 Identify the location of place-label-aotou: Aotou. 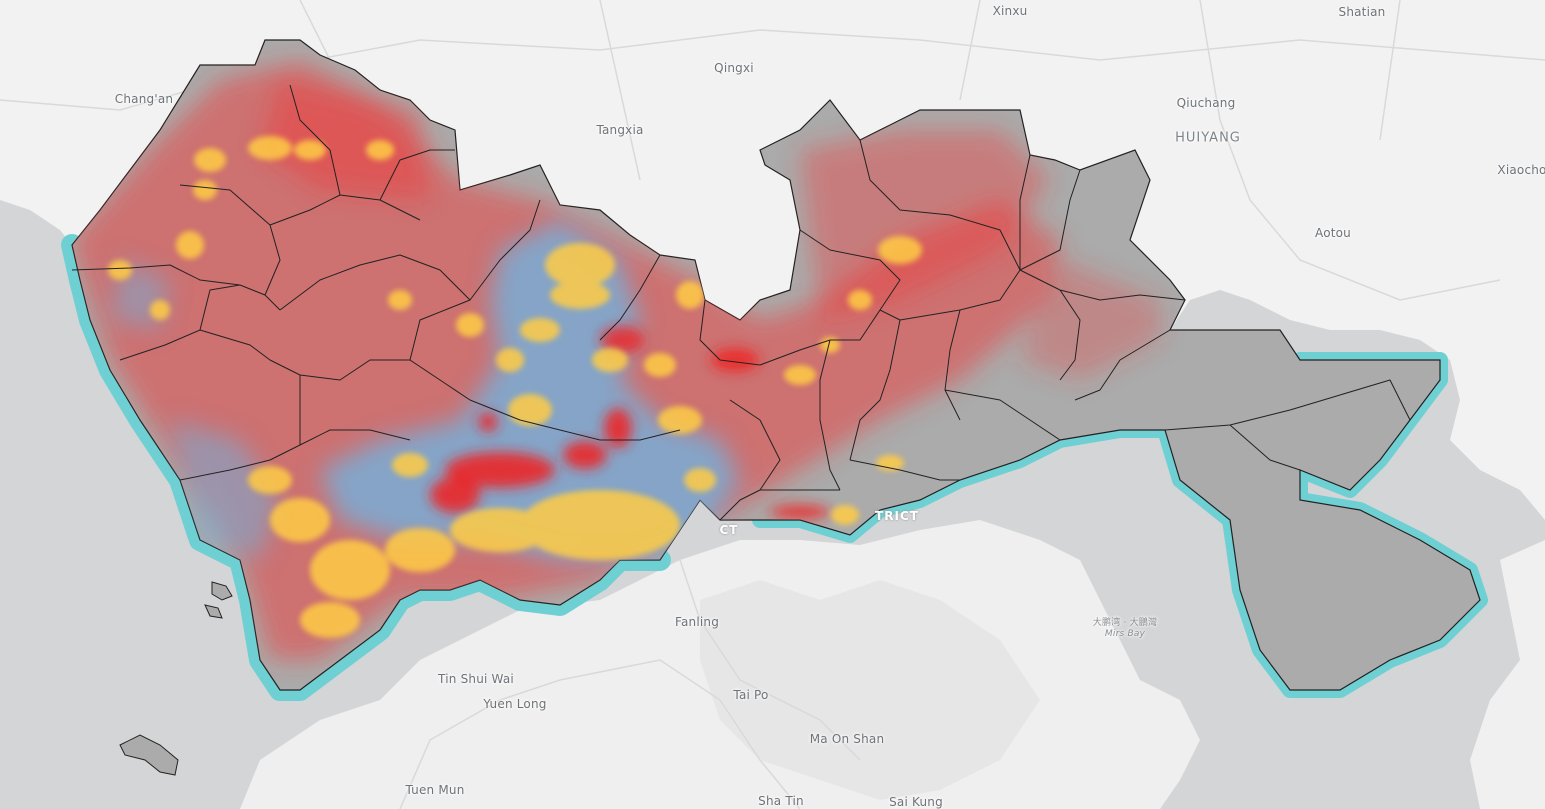
(1333, 233).